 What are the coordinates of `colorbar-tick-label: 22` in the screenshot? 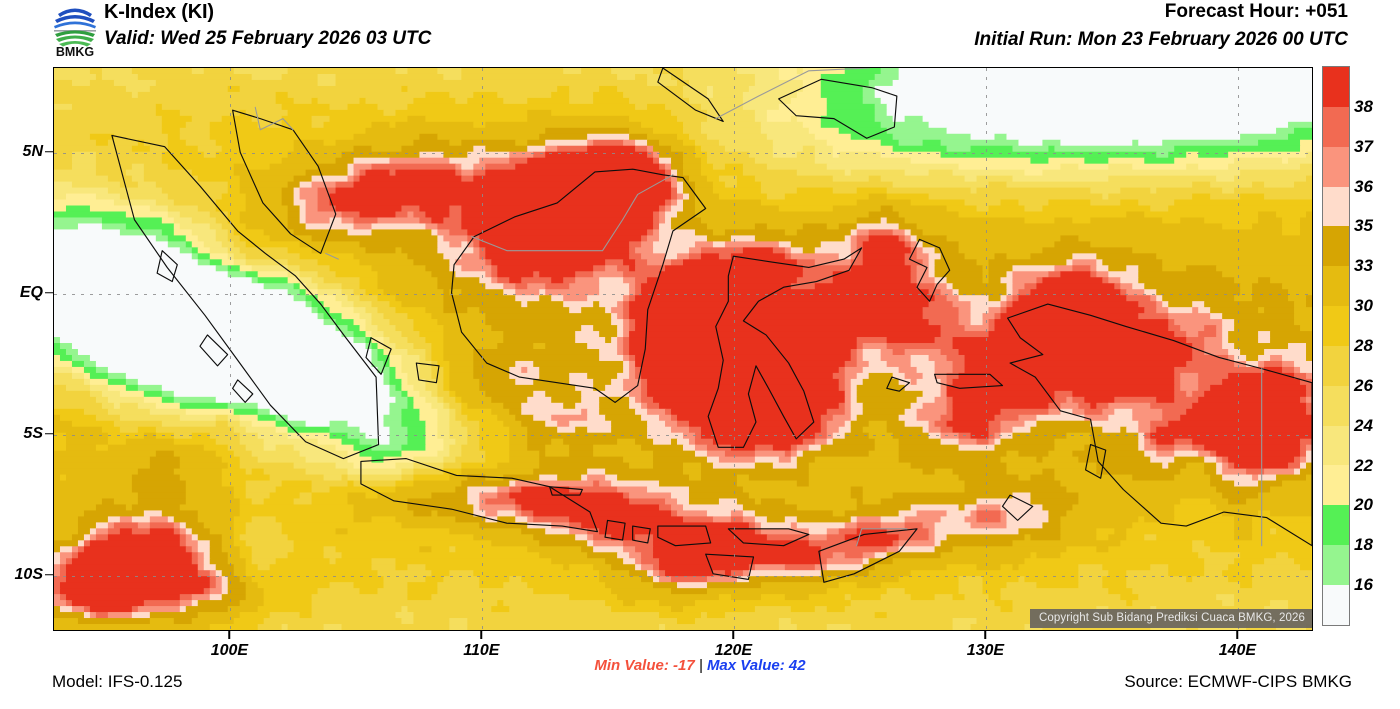 It's located at (1363, 465).